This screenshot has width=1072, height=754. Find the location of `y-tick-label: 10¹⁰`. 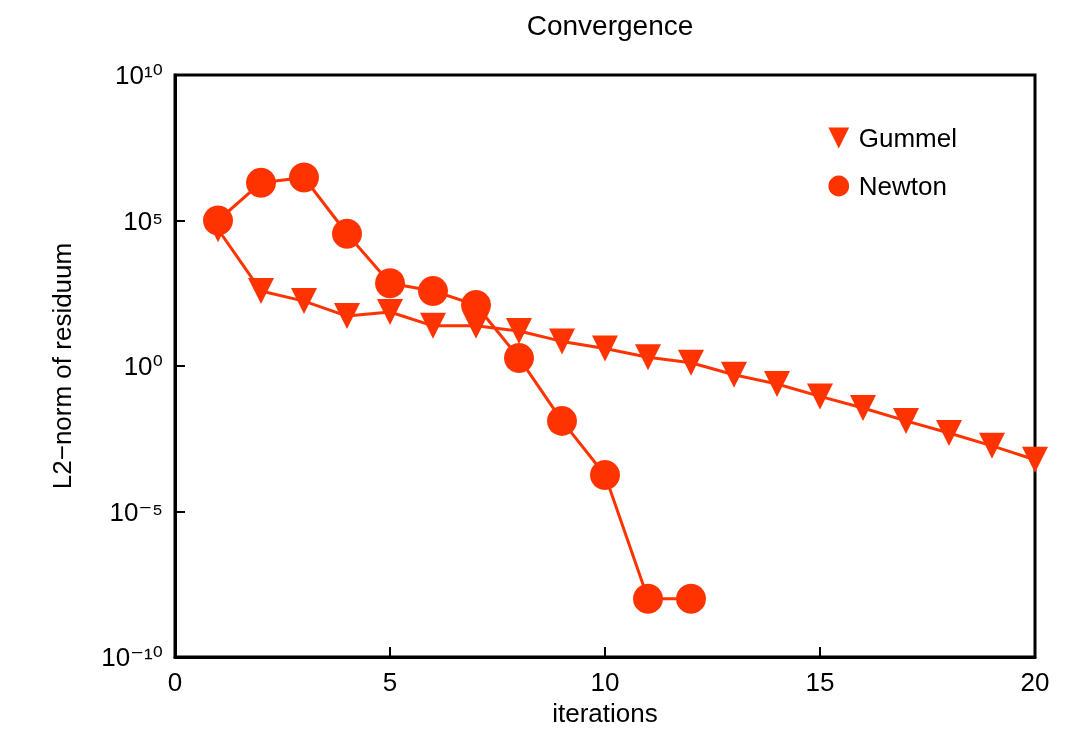

y-tick-label: 10¹⁰ is located at coordinates (138, 75).